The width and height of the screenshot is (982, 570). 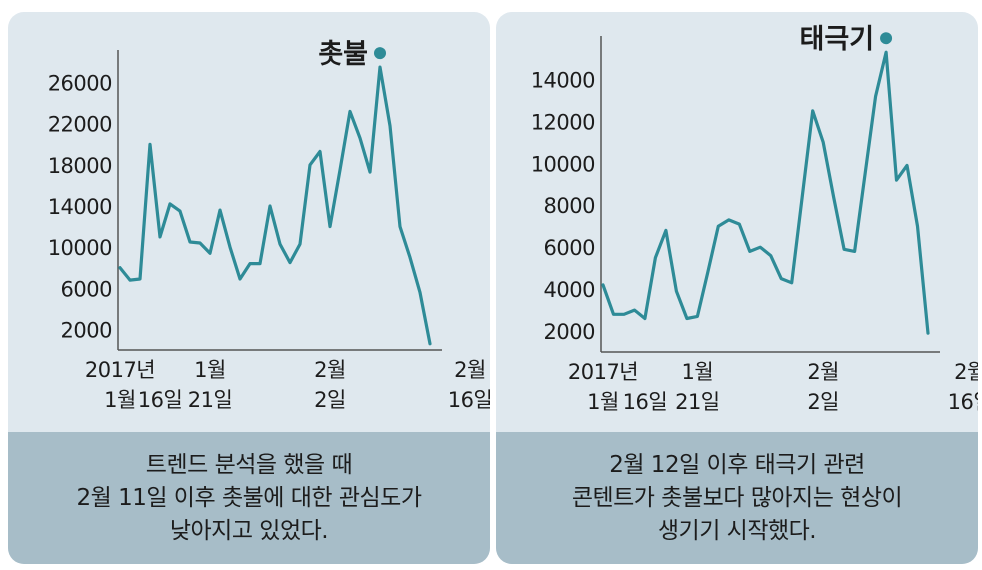 I want to click on candle-x-tick-label: 1월 21일, so click(x=210, y=385).